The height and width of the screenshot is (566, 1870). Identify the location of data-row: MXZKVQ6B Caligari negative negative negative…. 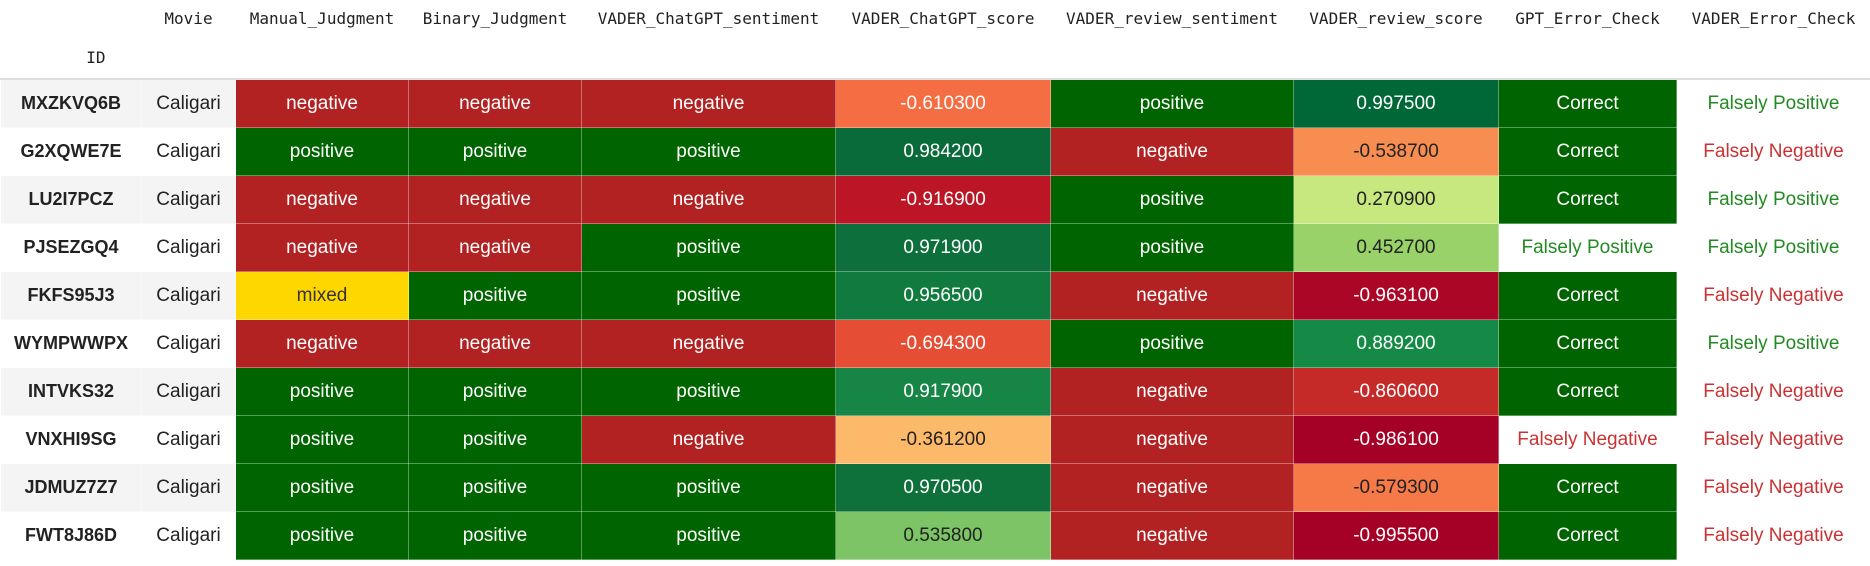
(935, 103).